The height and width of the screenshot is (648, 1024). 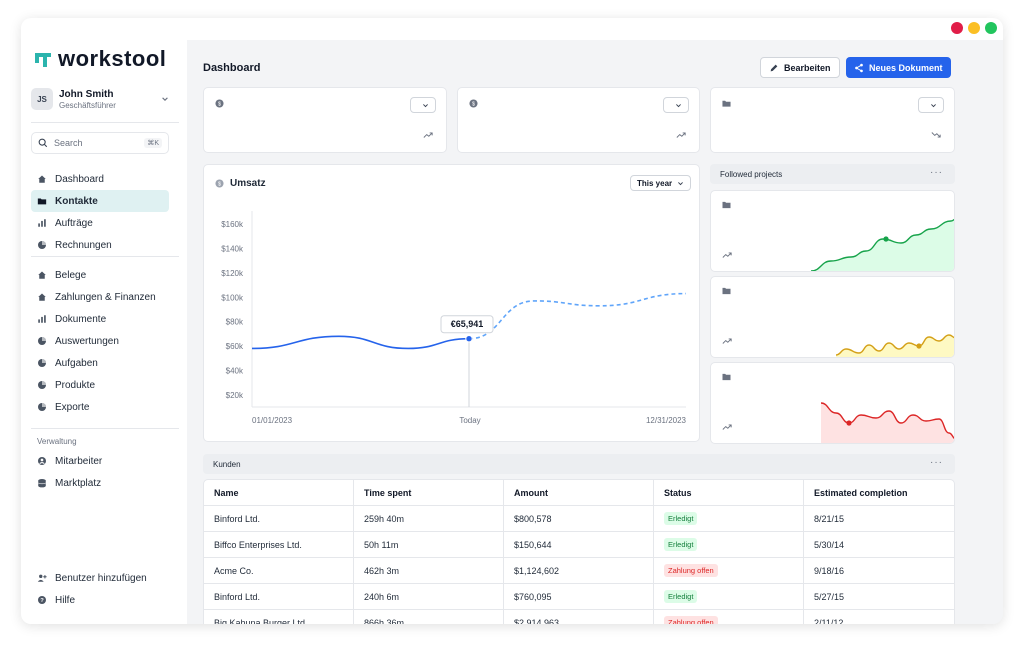 I want to click on nav-item-label: Aufträge, so click(x=74, y=223).